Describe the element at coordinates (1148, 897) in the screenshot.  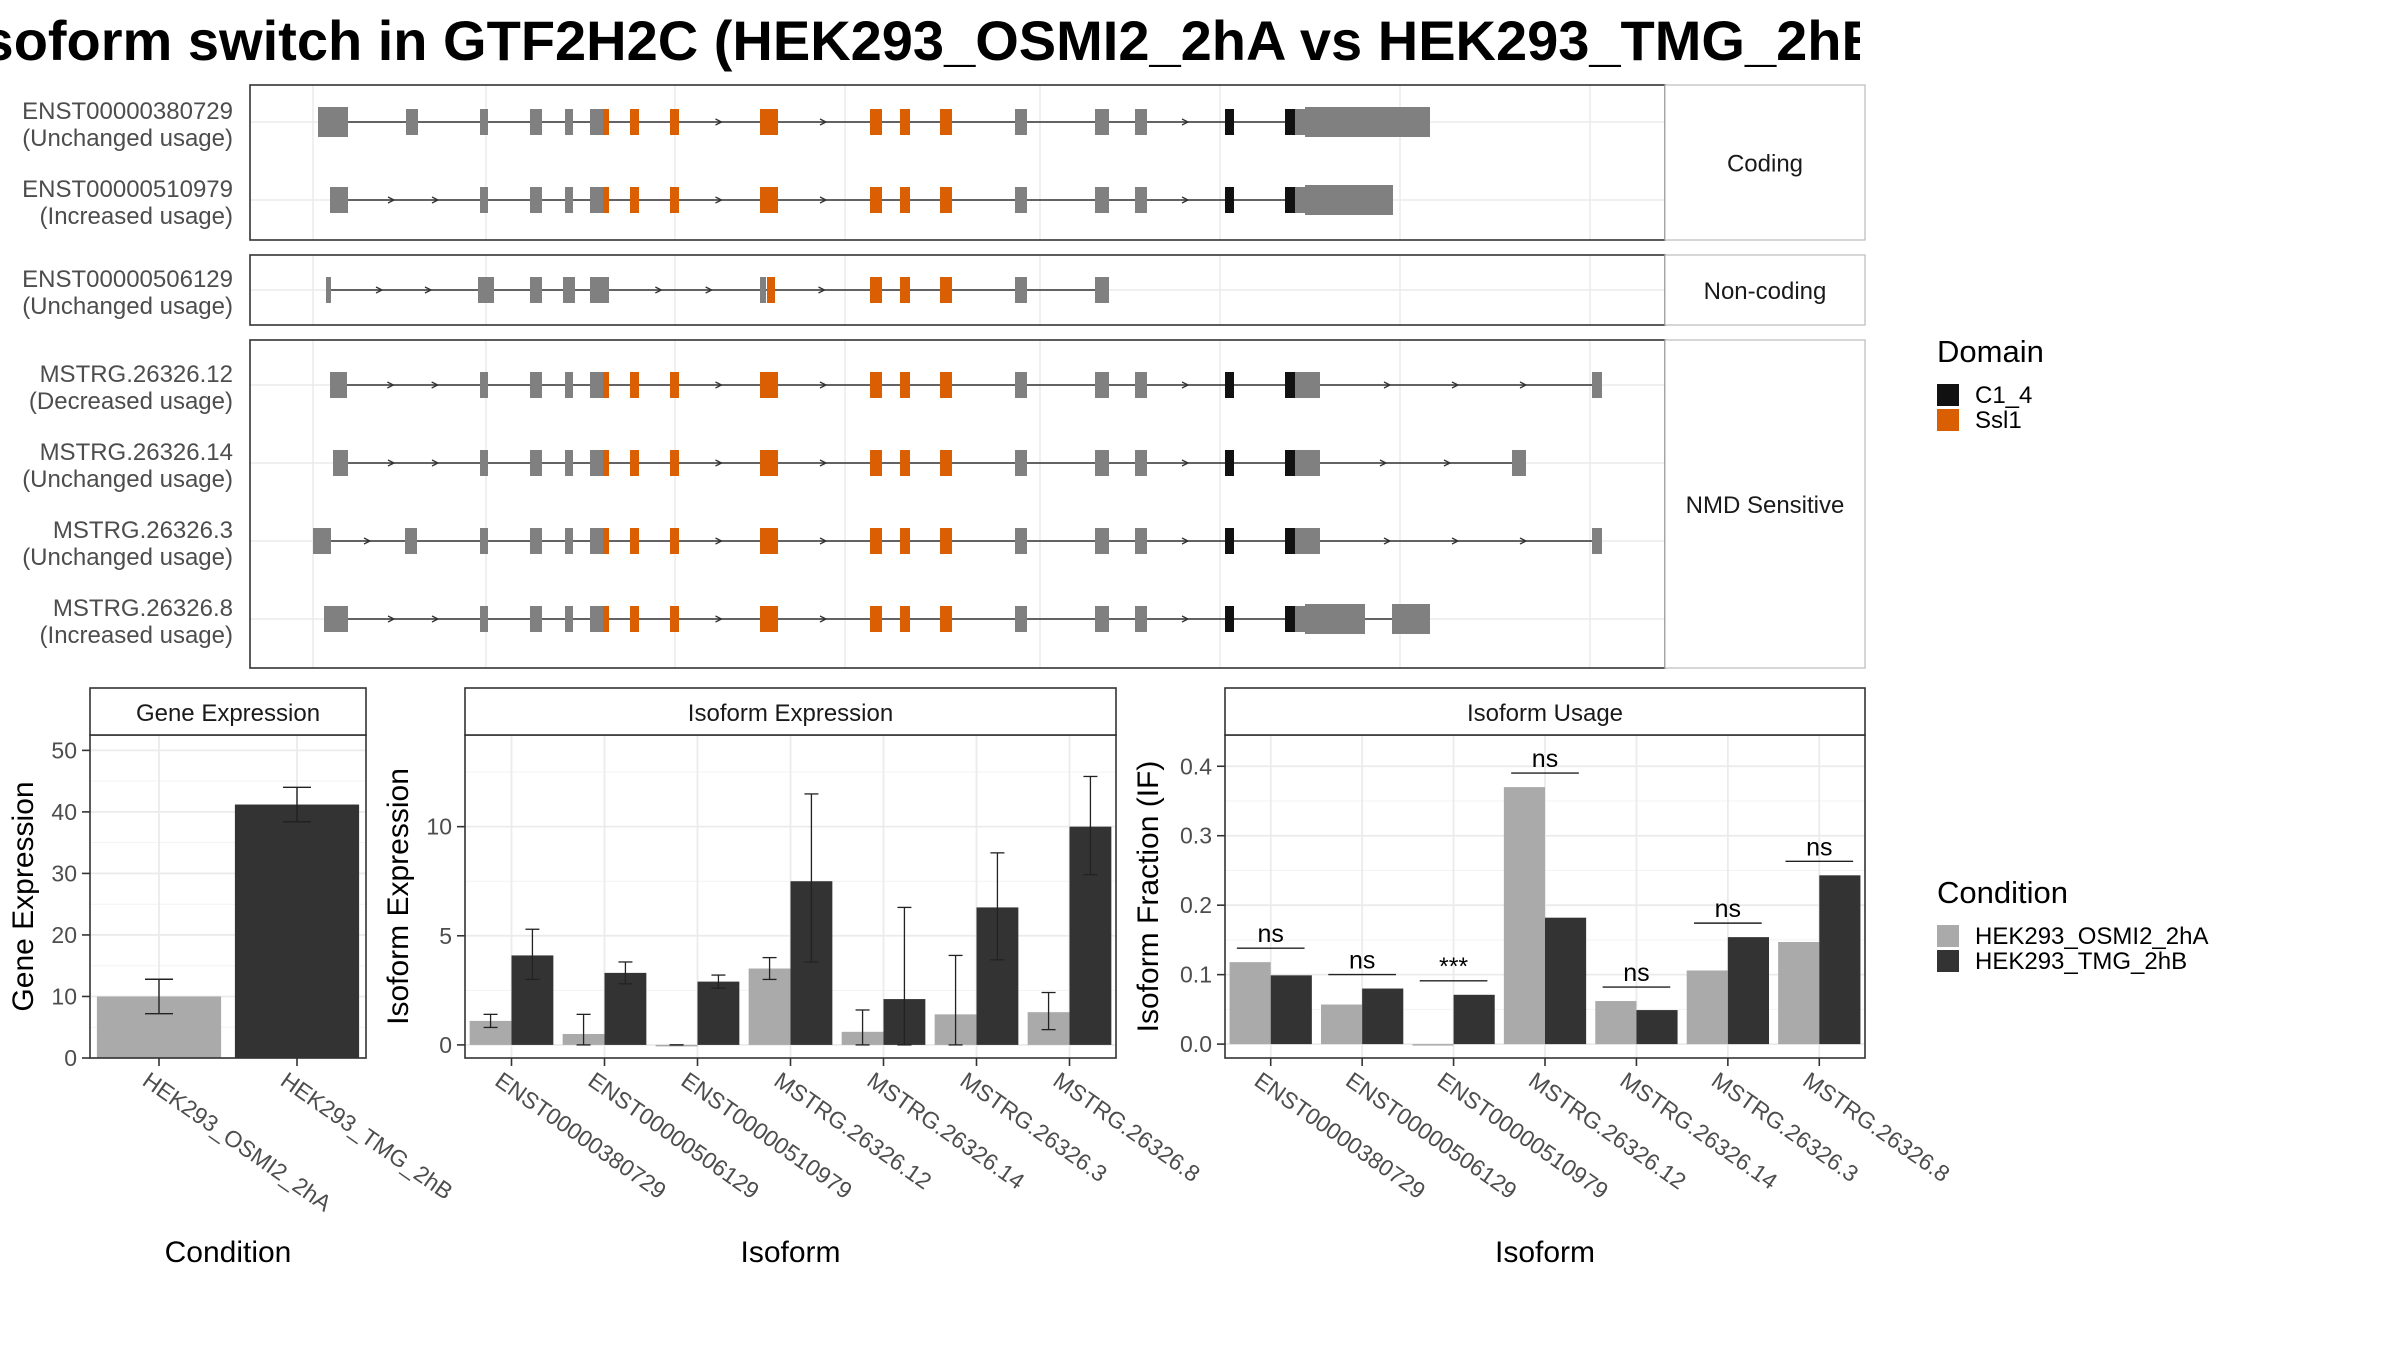
I see `y-axis-title: Isoform Fraction (IF)` at that location.